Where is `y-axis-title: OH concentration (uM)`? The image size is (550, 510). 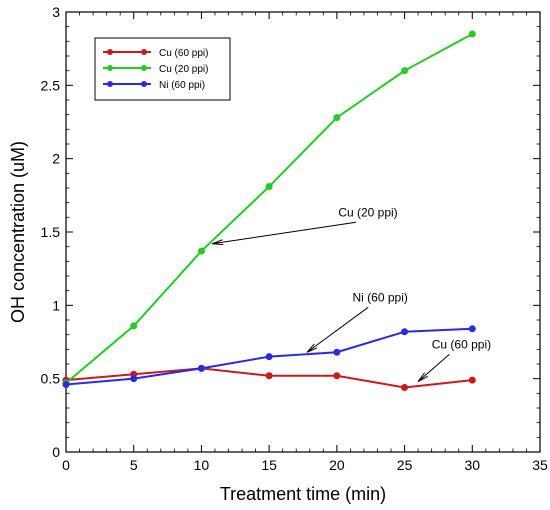 y-axis-title: OH concentration (uM) is located at coordinates (18, 232).